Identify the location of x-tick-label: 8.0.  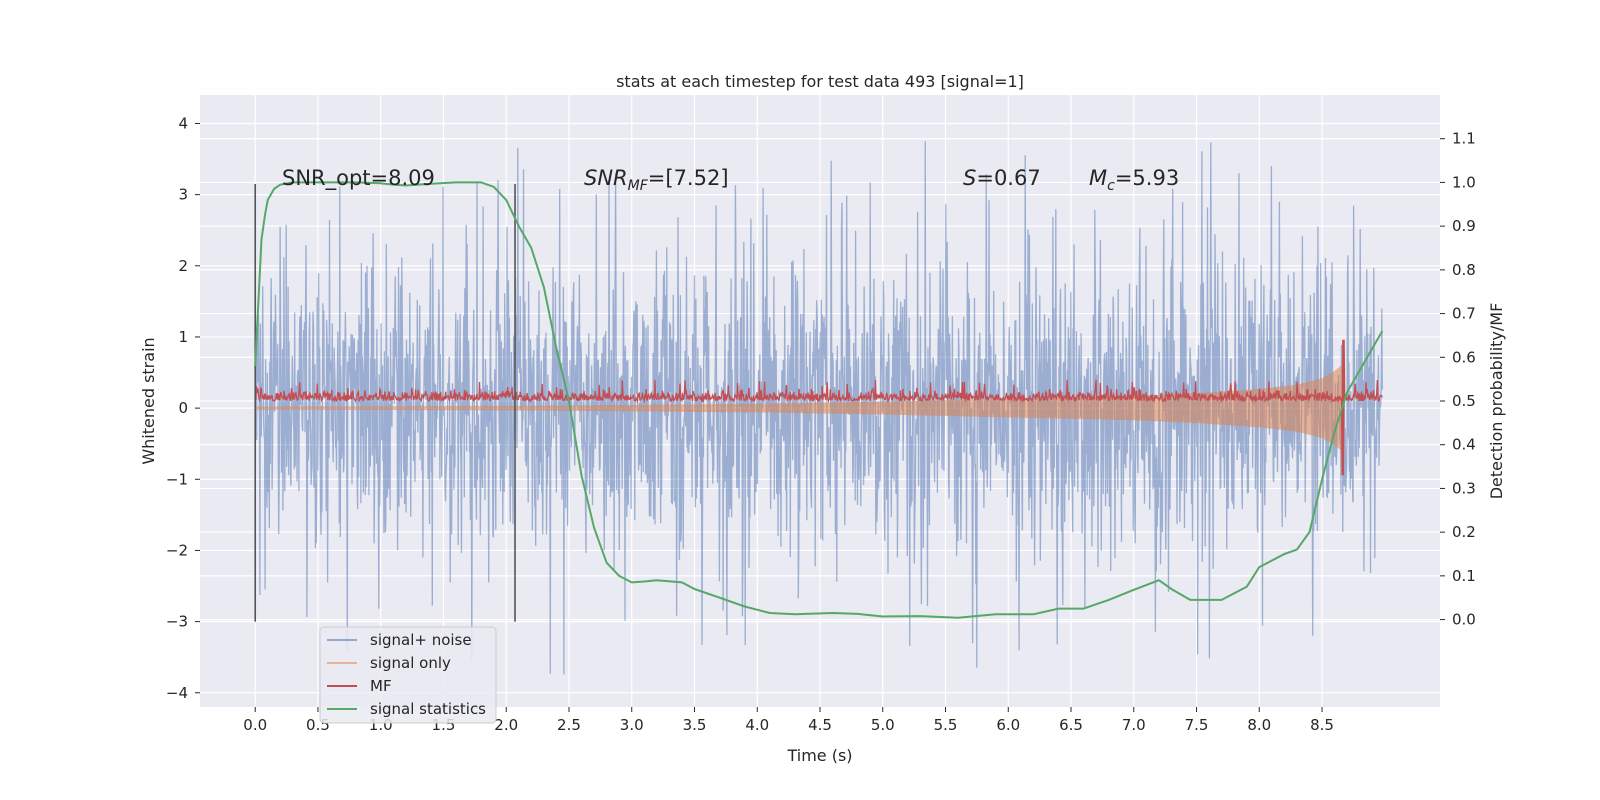
(1259, 725).